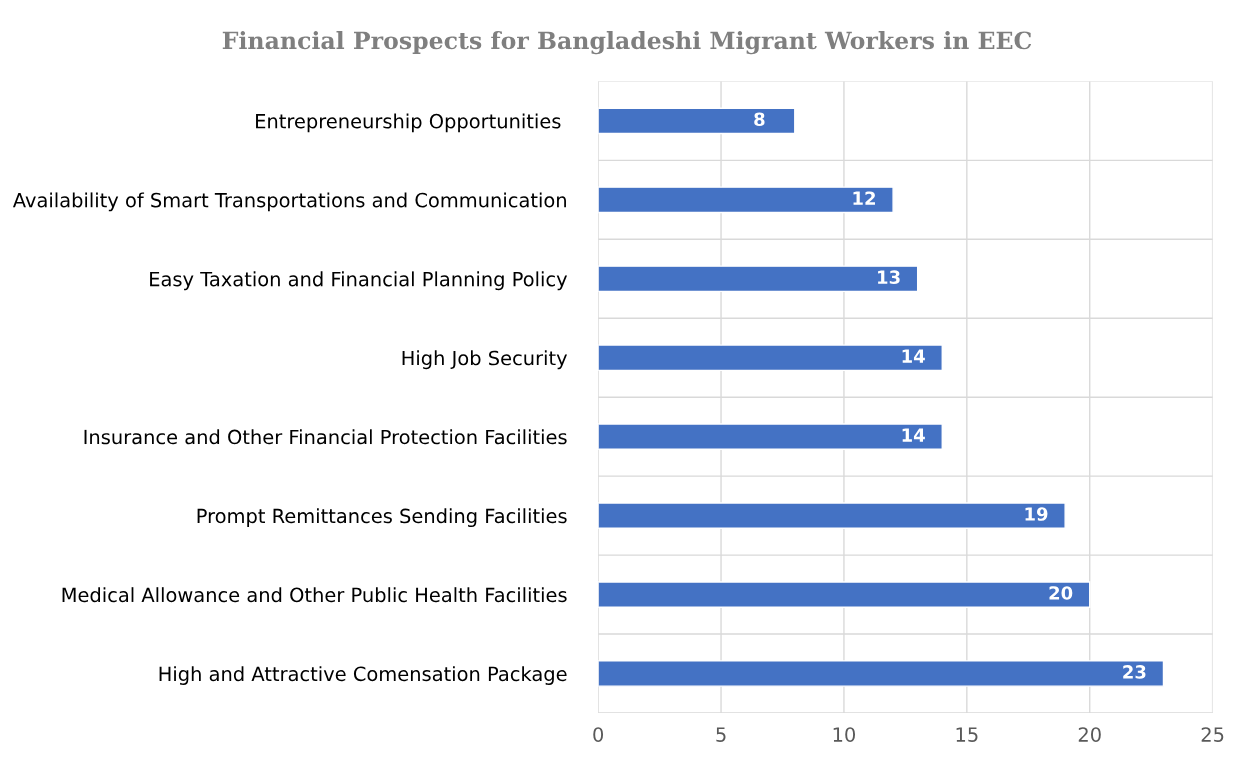  What do you see at coordinates (1089, 734) in the screenshot?
I see `x-tick-label: 20` at bounding box center [1089, 734].